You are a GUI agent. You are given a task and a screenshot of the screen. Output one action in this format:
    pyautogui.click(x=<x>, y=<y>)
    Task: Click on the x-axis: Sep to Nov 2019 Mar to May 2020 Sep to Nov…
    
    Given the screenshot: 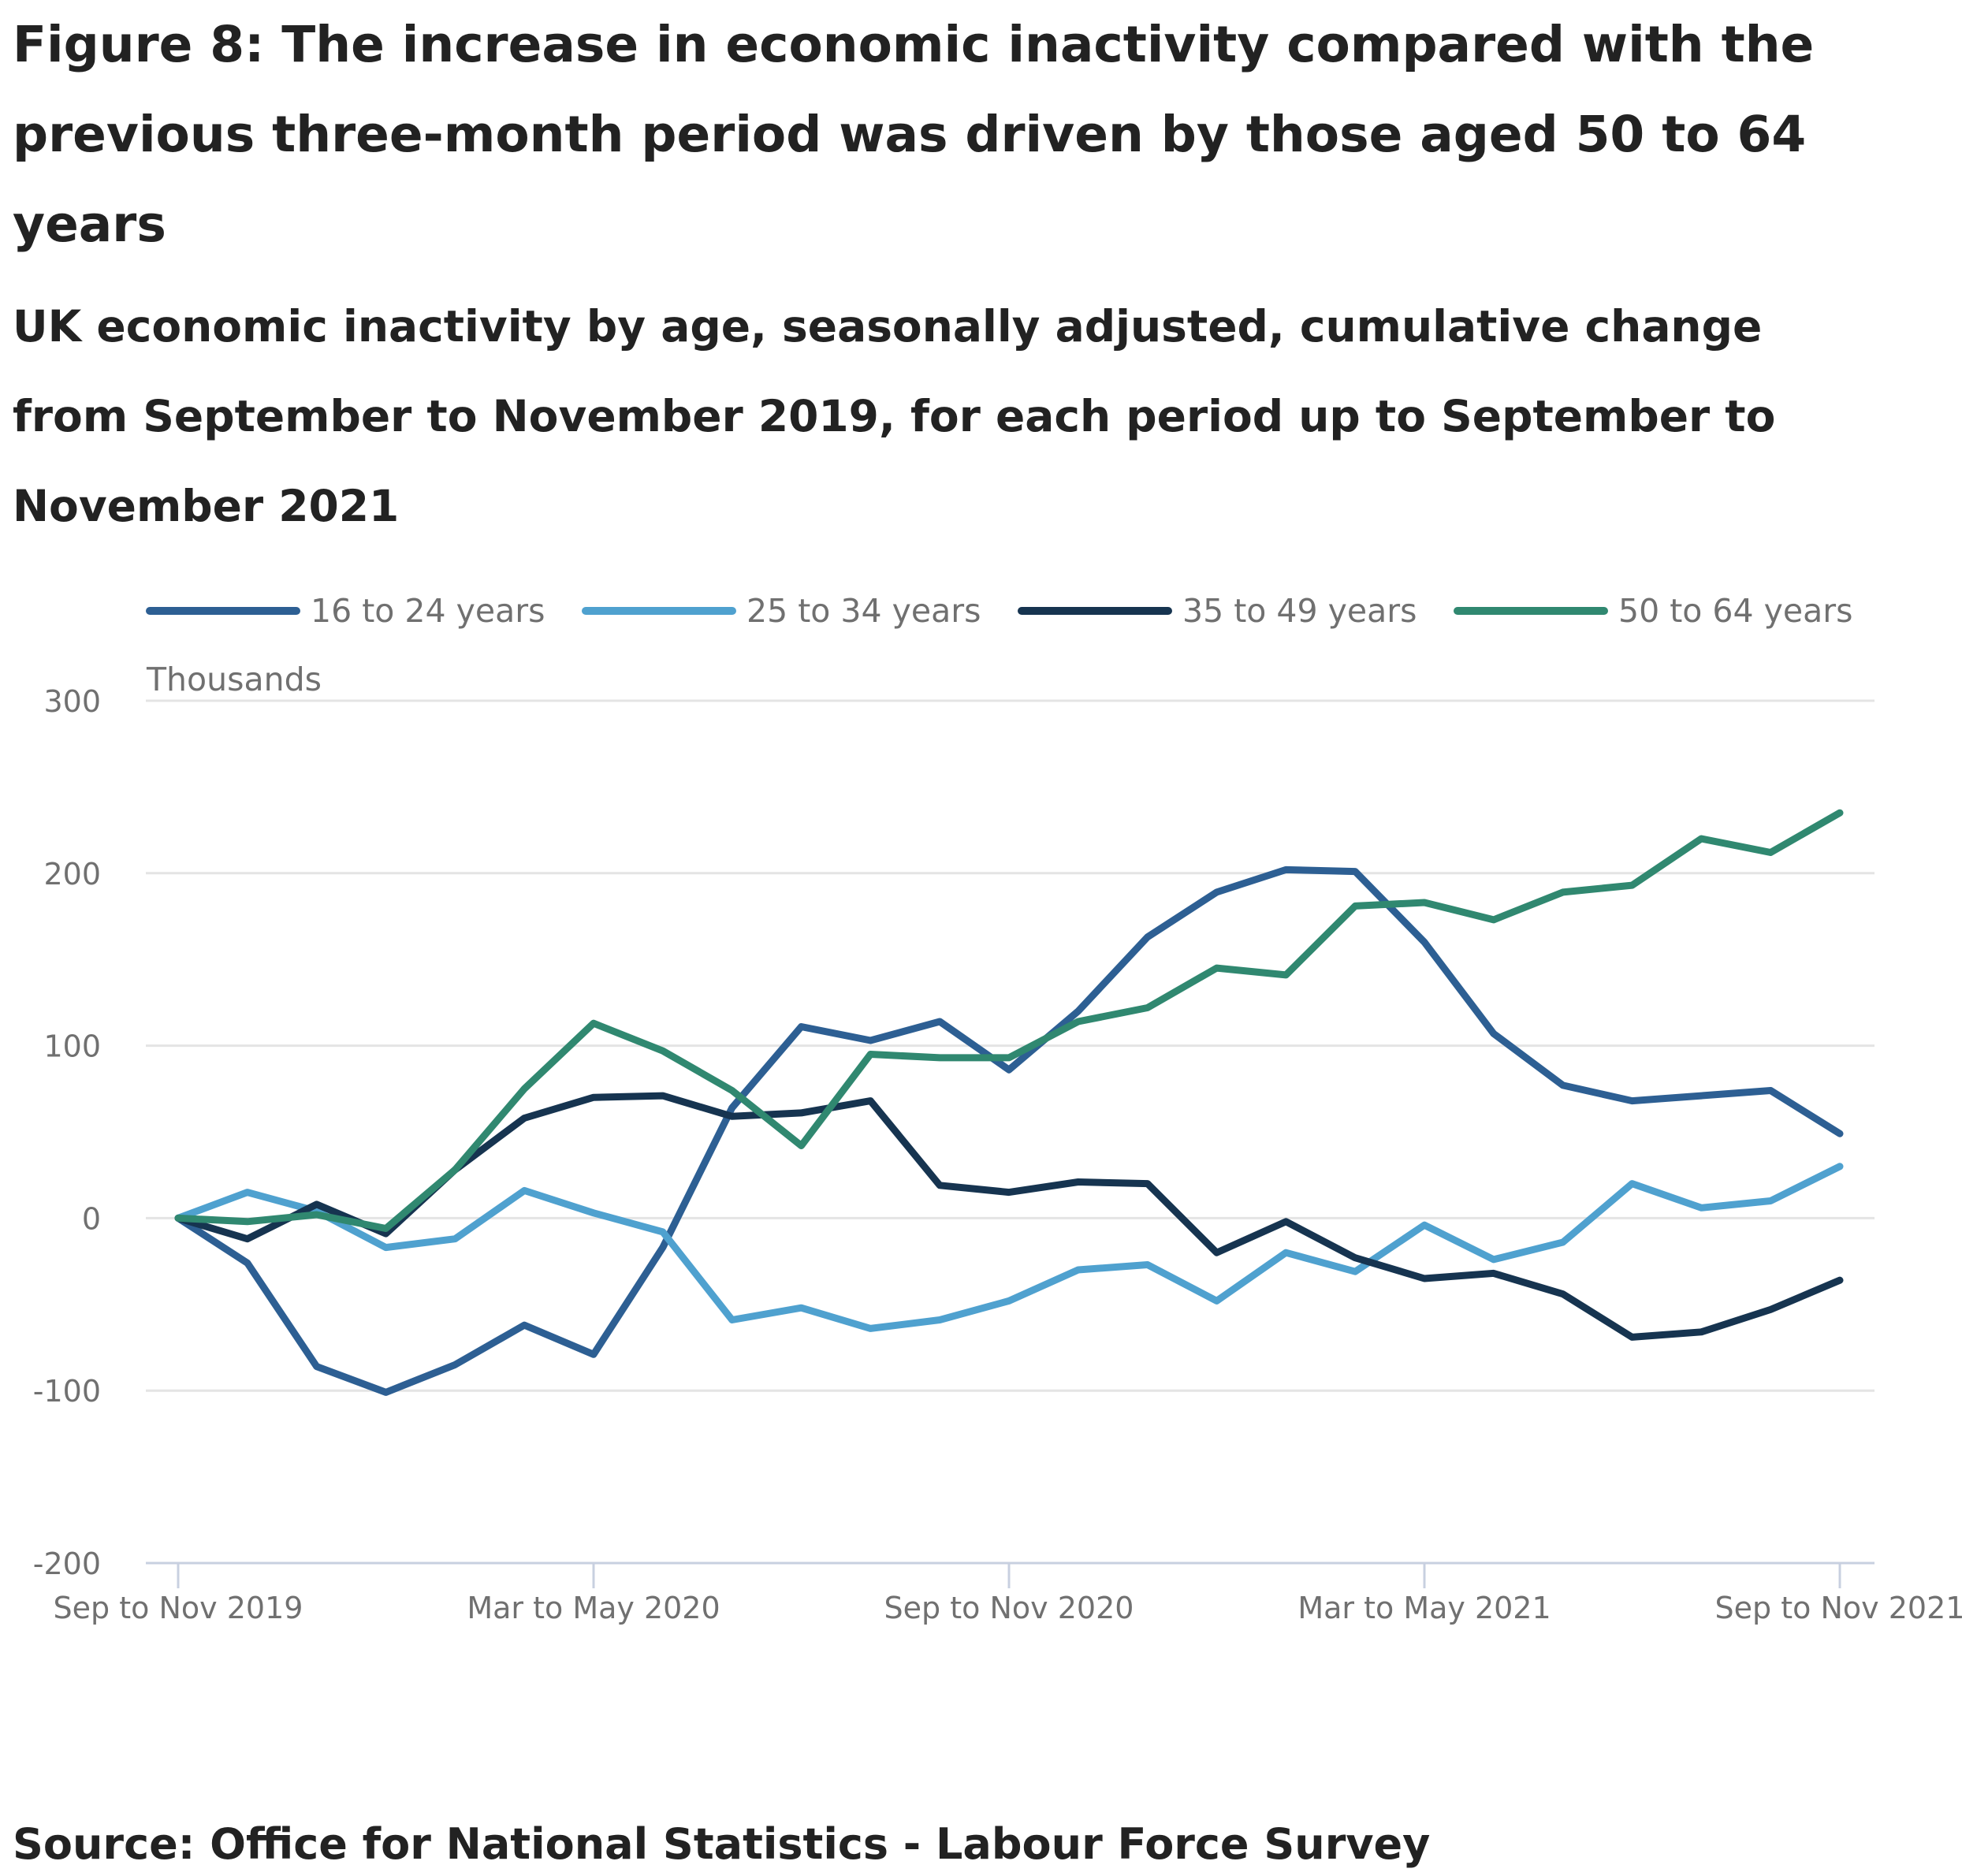 What is the action you would take?
    pyautogui.click(x=1008, y=1594)
    